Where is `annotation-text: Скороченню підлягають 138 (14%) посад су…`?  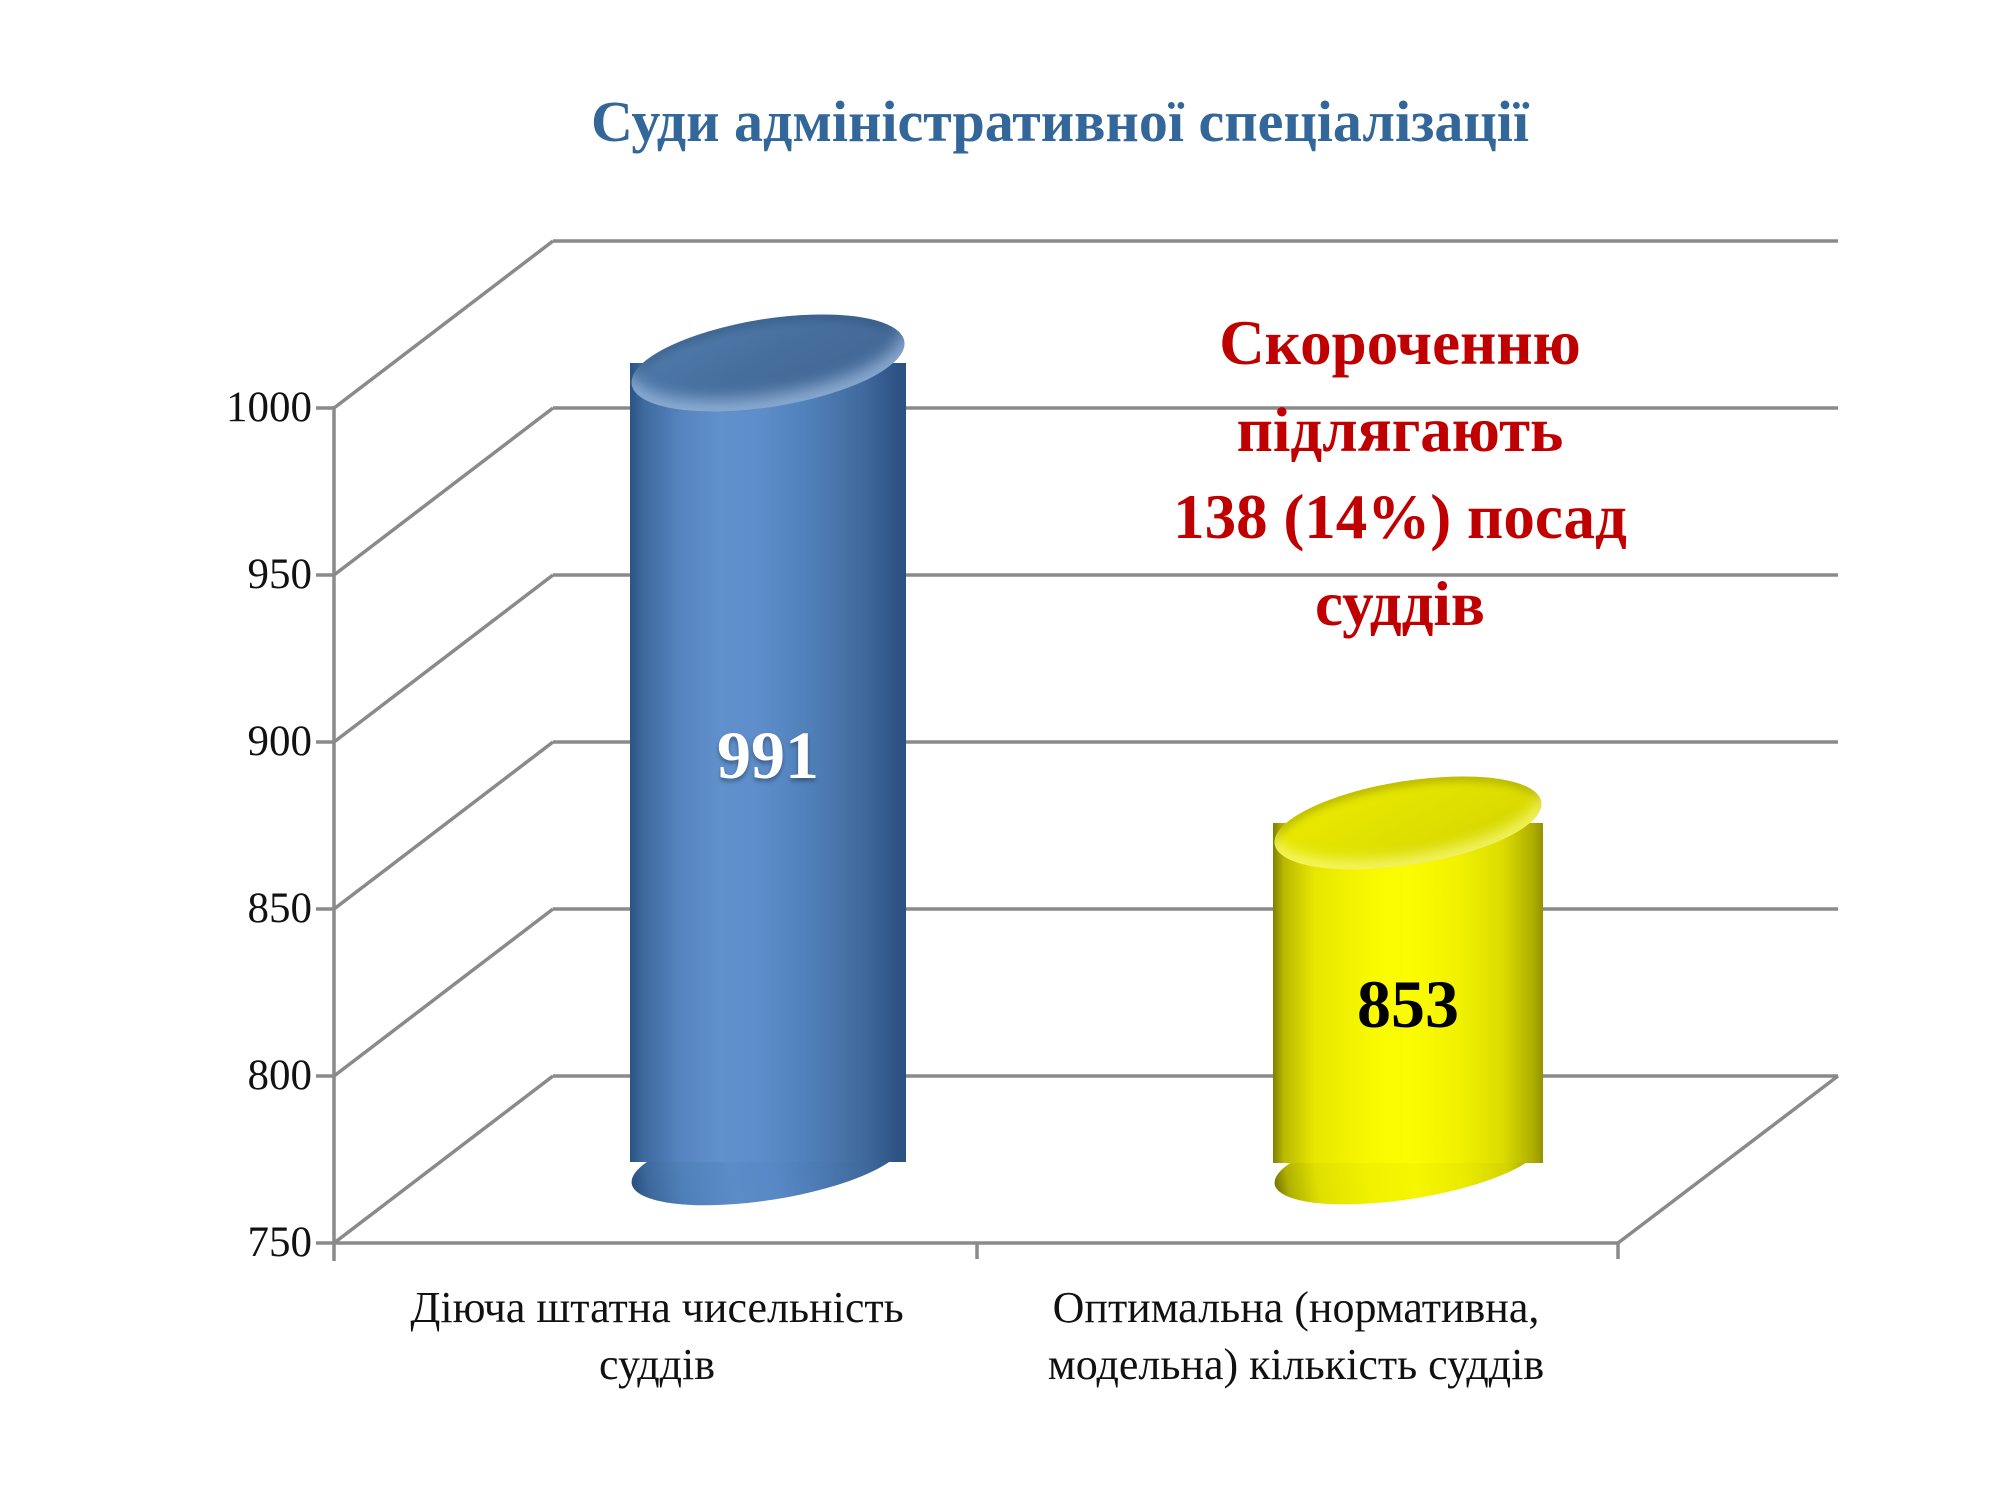 annotation-text: Скороченню підлягають 138 (14%) посад су… is located at coordinates (1400, 474).